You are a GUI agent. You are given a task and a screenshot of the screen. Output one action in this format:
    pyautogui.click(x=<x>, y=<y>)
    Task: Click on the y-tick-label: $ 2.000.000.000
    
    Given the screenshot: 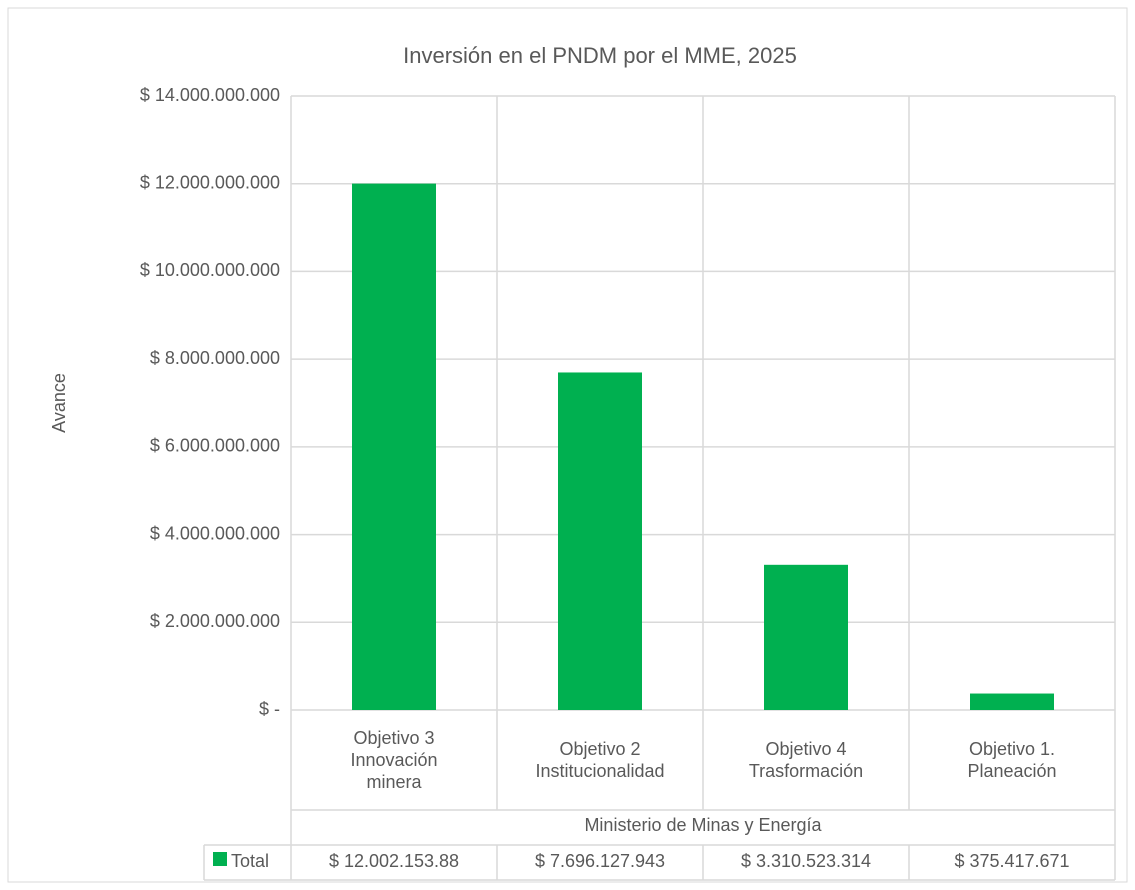 What is the action you would take?
    pyautogui.click(x=215, y=621)
    